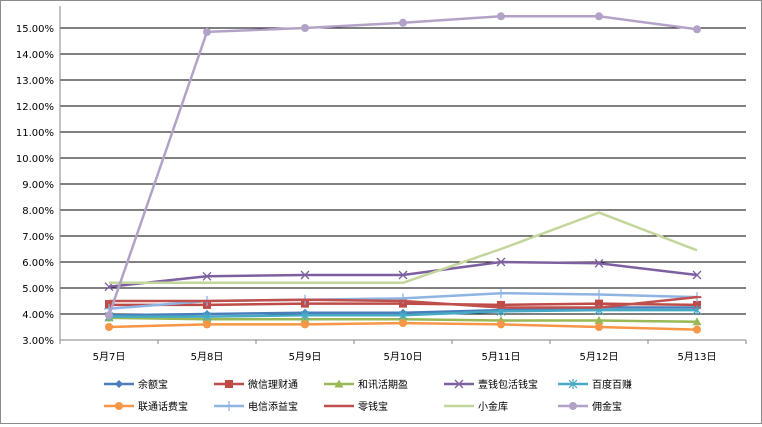 This screenshot has width=762, height=427. I want to click on legend-label: 百度百赚, so click(612, 384).